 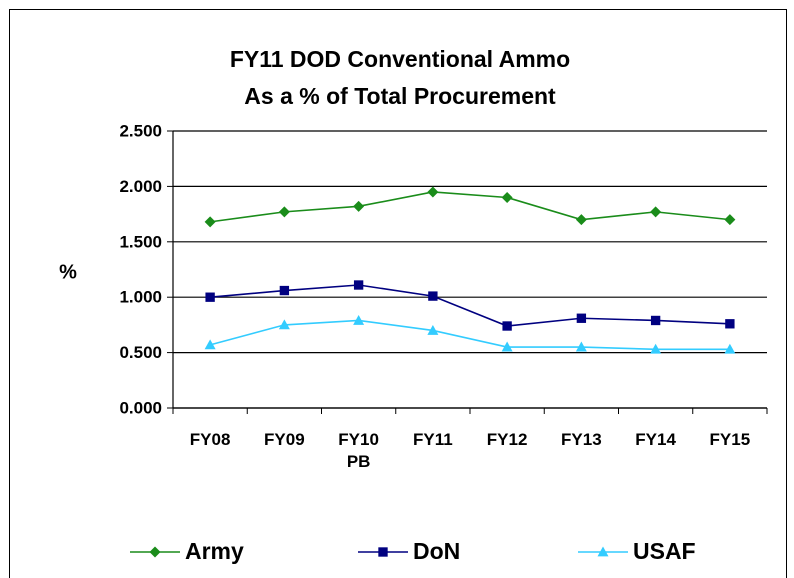 I want to click on x-tick-label: FY08, so click(x=210, y=439).